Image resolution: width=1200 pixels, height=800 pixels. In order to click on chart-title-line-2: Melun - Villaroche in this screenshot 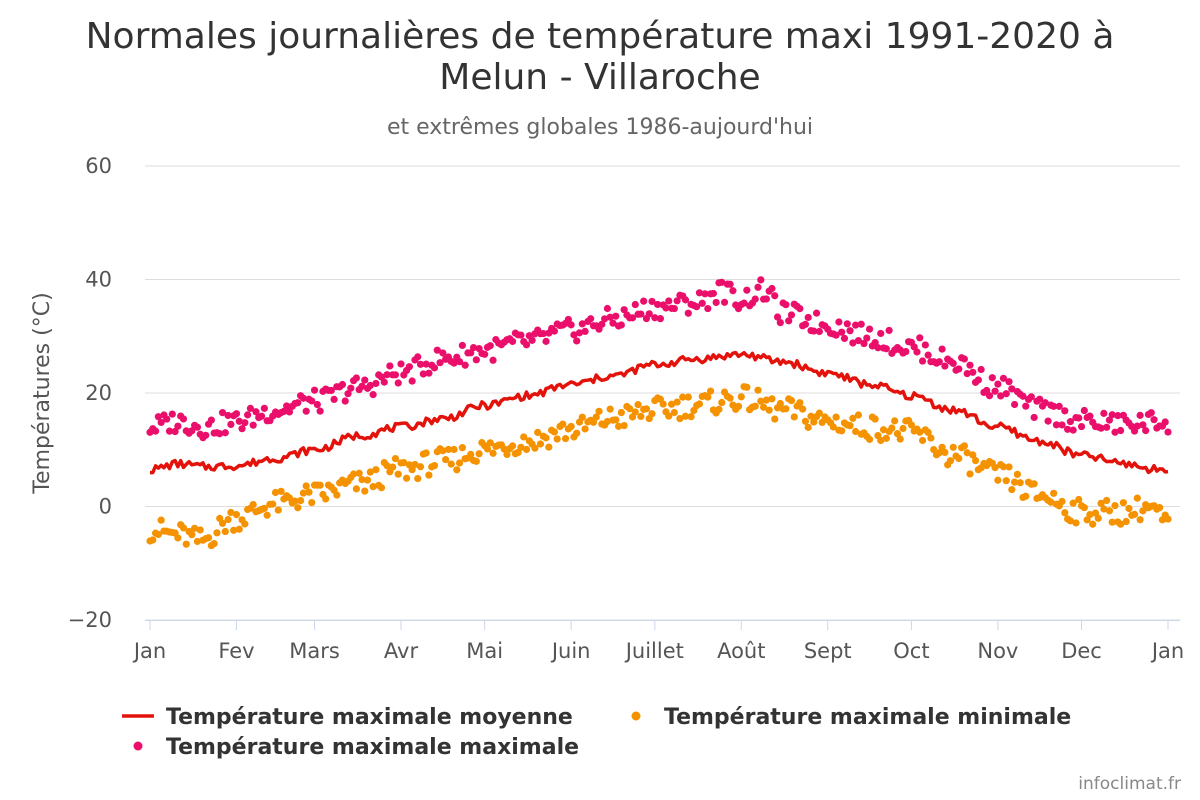, I will do `click(599, 77)`.